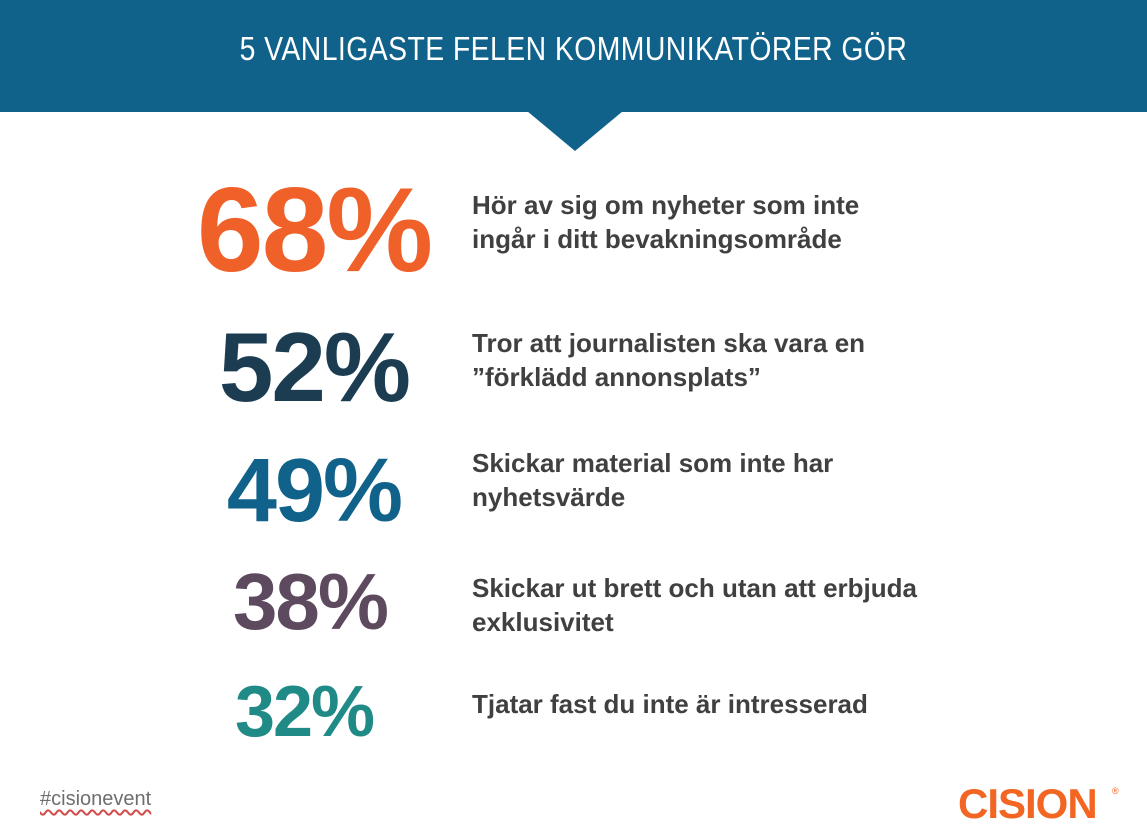 Image resolution: width=1147 pixels, height=840 pixels. What do you see at coordinates (314, 367) in the screenshot?
I see `stat-percent: 52%` at bounding box center [314, 367].